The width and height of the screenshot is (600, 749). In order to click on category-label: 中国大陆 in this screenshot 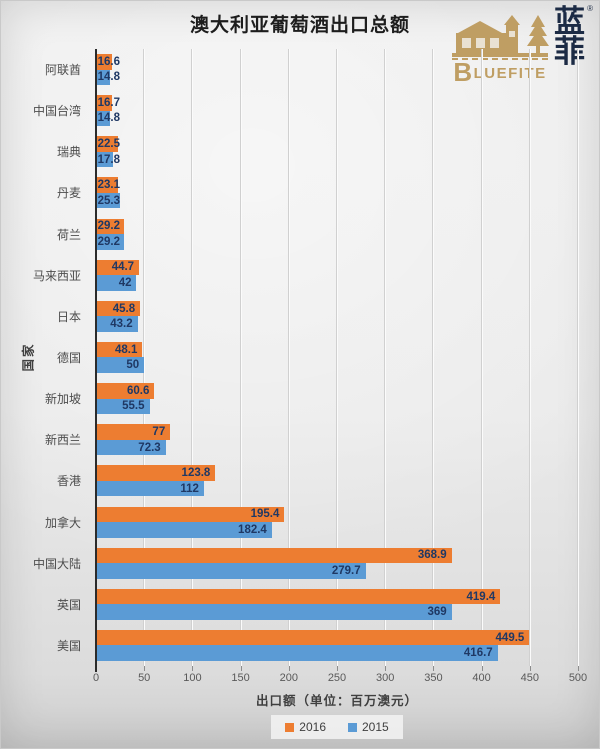, I will do `click(56, 563)`.